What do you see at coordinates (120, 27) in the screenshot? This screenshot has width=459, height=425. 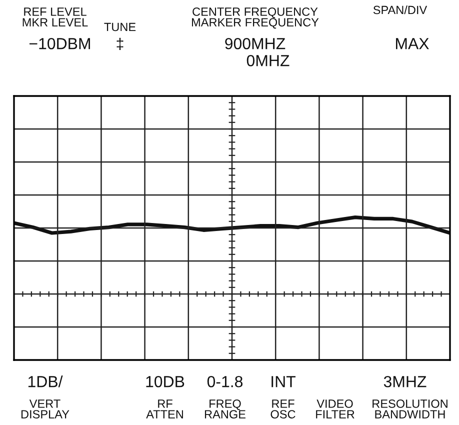 I see `text: TUNE` at bounding box center [120, 27].